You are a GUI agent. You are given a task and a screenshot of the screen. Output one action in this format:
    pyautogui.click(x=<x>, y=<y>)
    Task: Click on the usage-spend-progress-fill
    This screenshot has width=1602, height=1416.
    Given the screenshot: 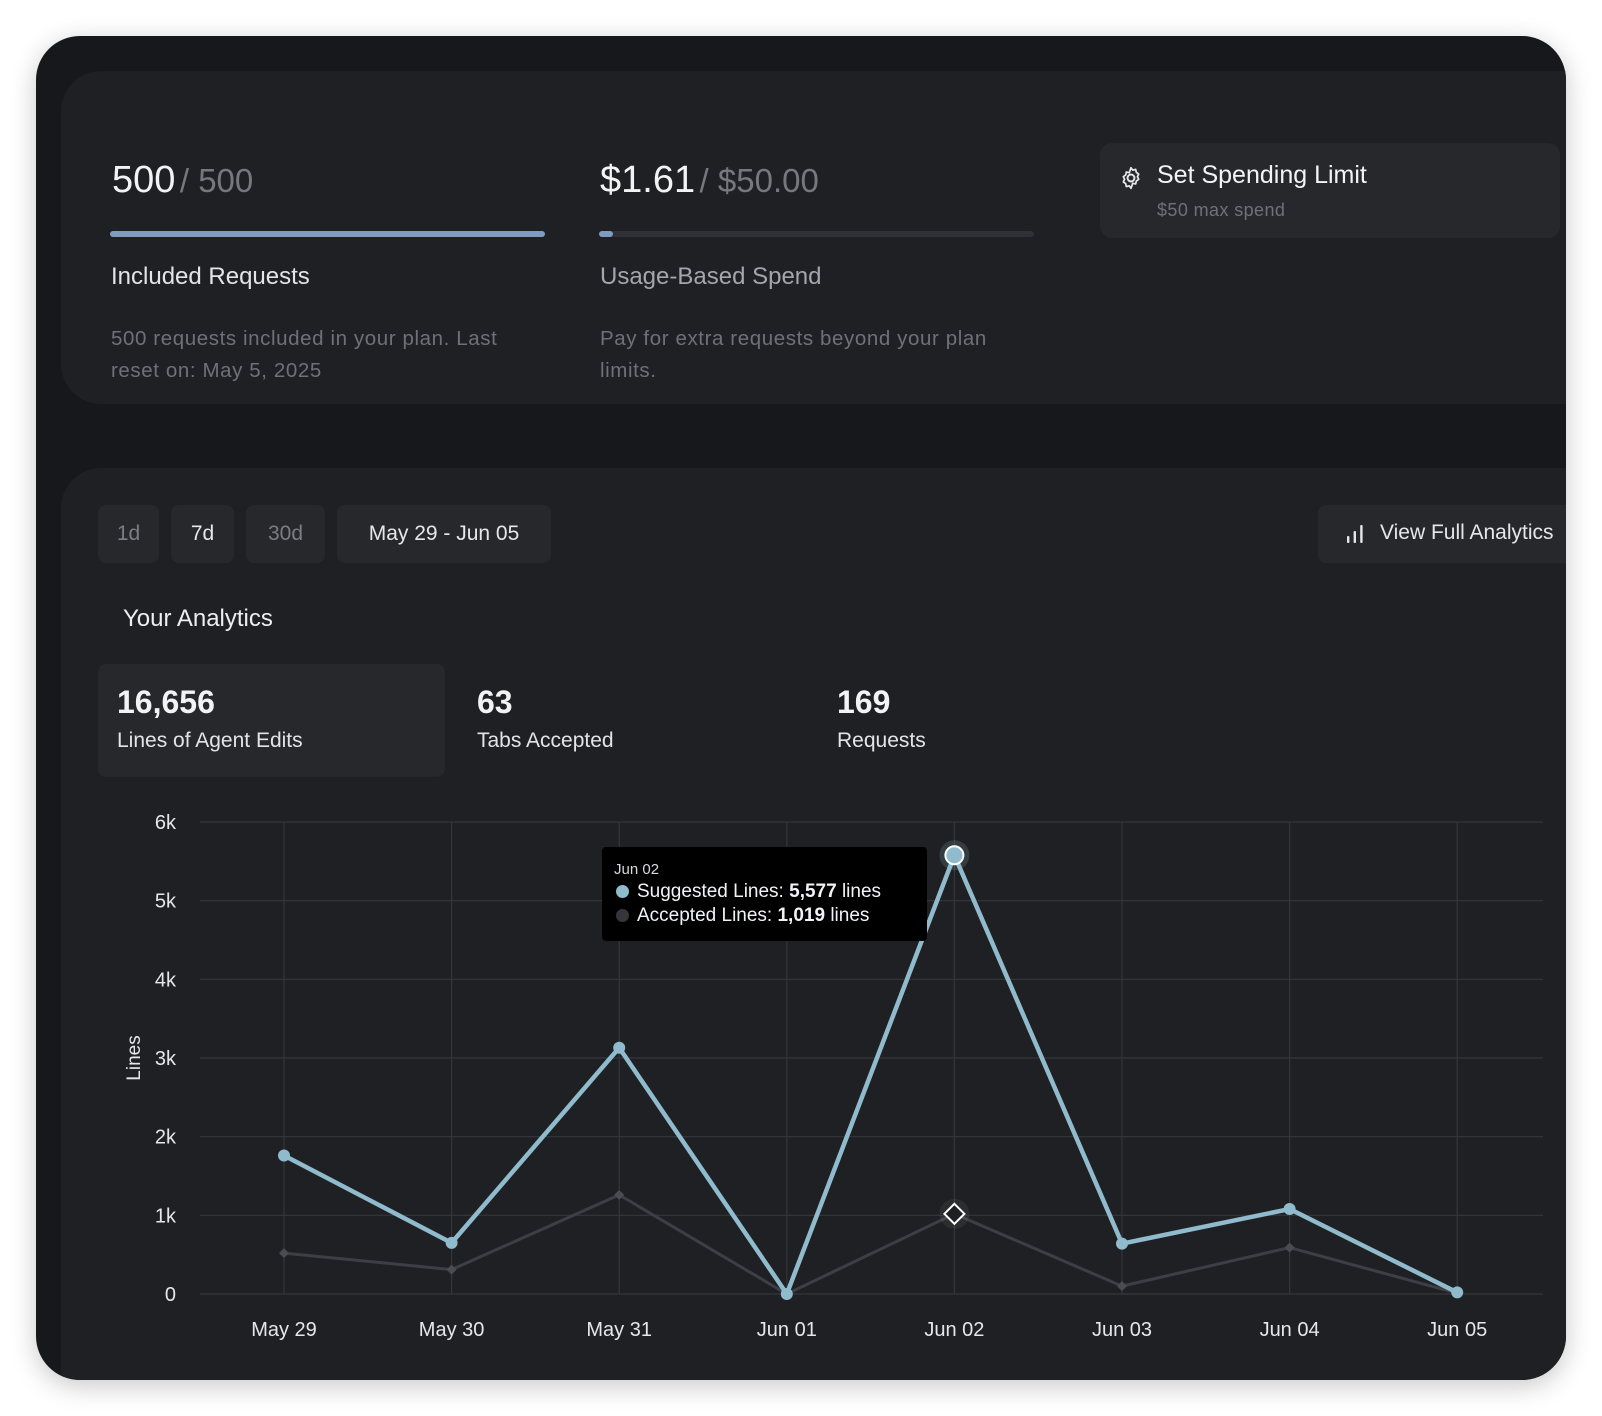 What is the action you would take?
    pyautogui.click(x=606, y=234)
    